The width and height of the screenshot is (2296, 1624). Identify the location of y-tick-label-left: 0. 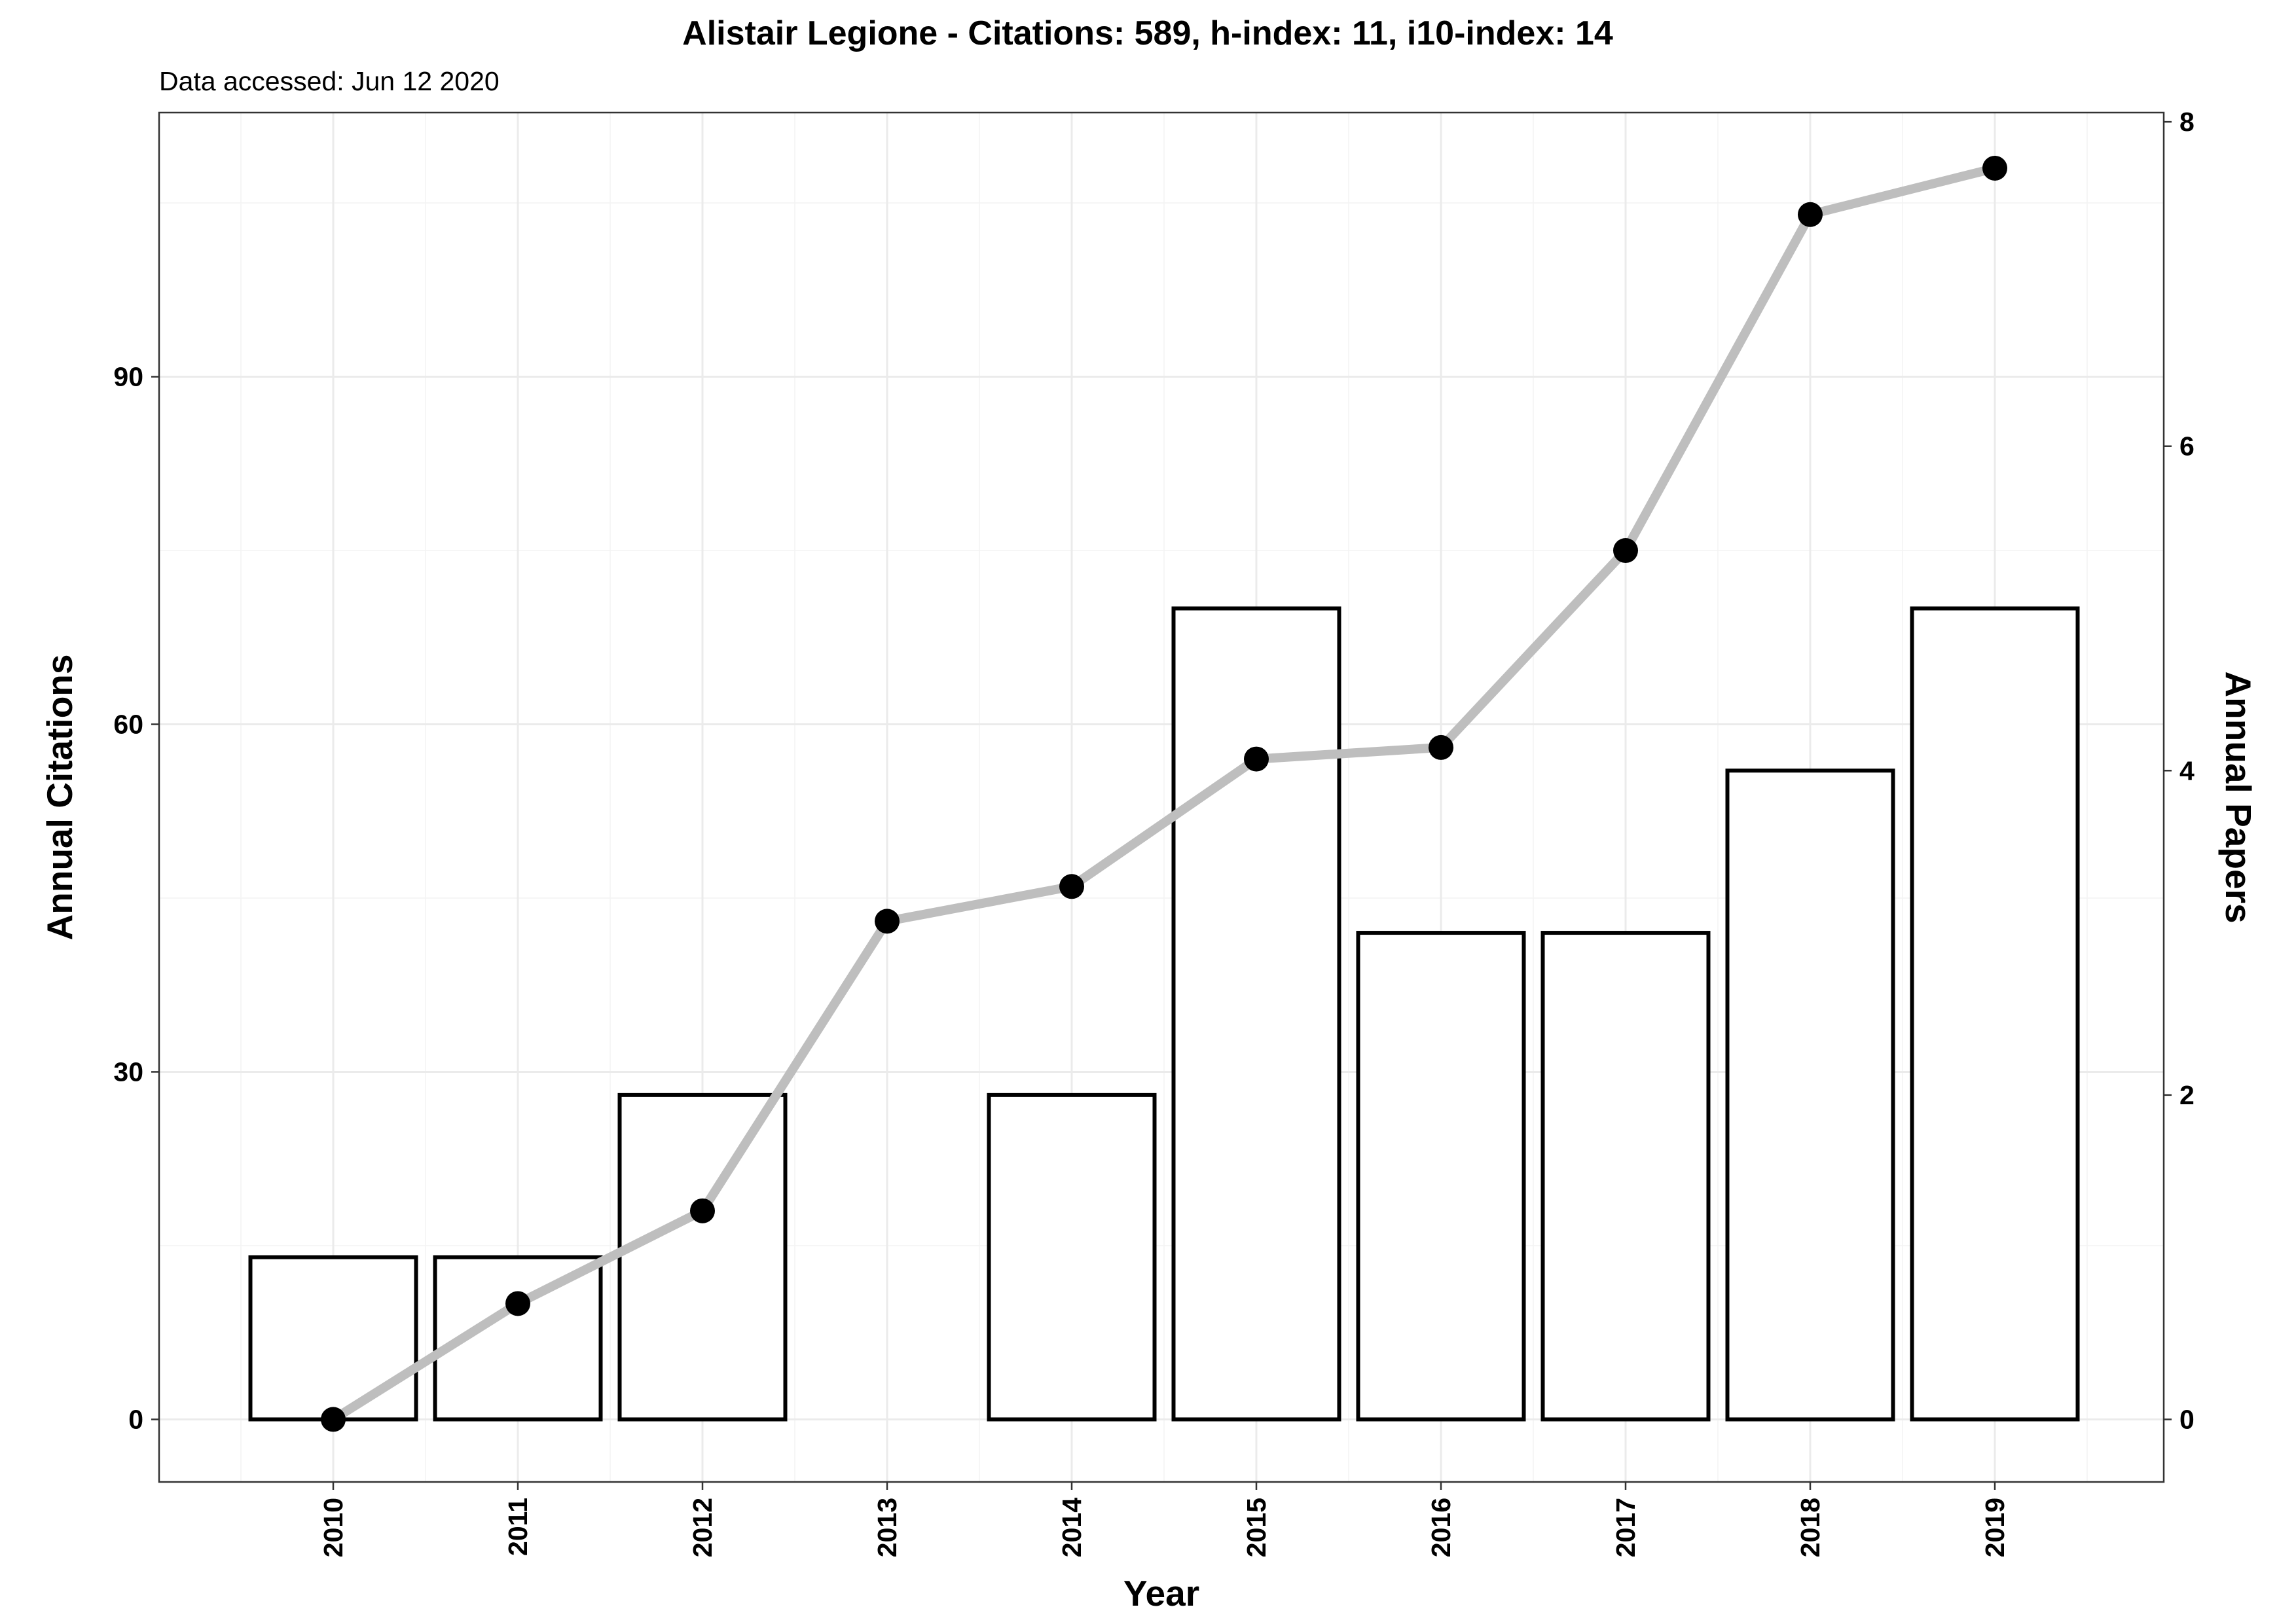
(135, 1419).